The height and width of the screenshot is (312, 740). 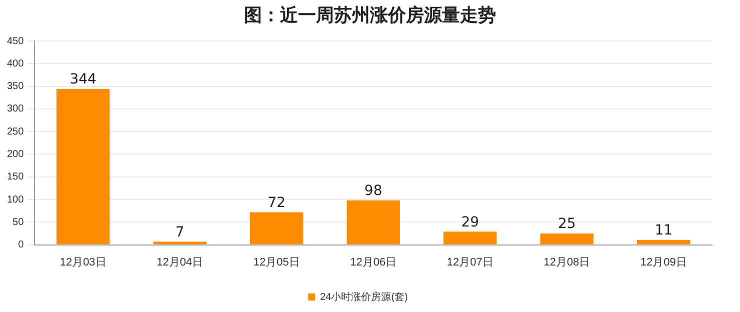 I want to click on data-label: 29, so click(x=470, y=222).